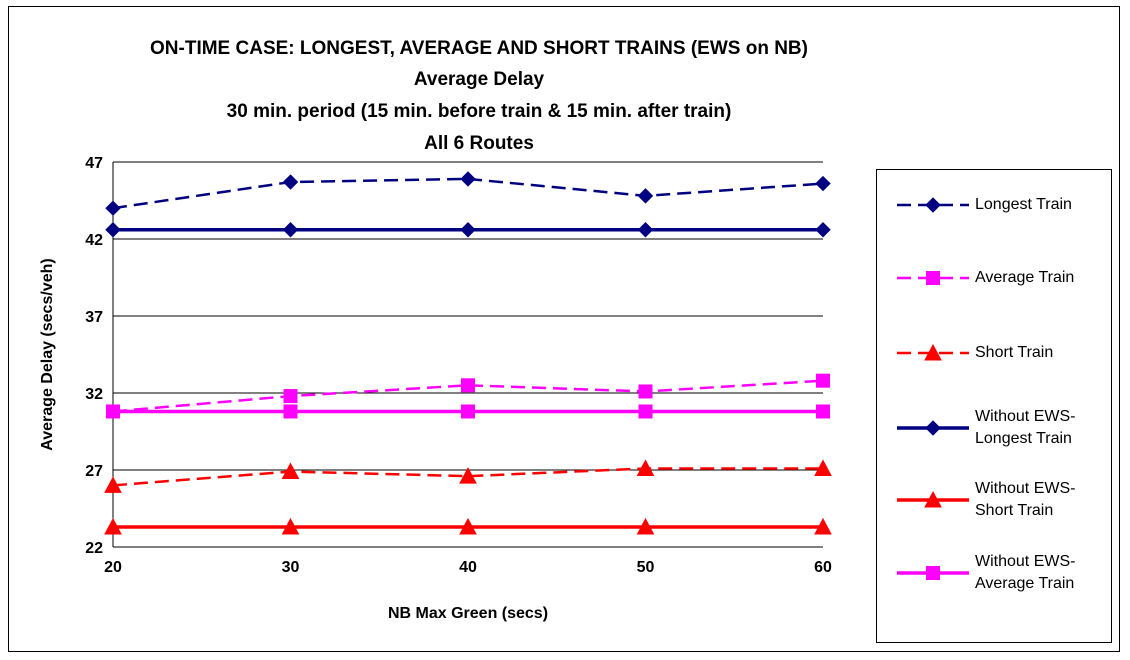 The height and width of the screenshot is (660, 1130). I want to click on legend-label: Without EWS- Average Train, so click(1025, 573).